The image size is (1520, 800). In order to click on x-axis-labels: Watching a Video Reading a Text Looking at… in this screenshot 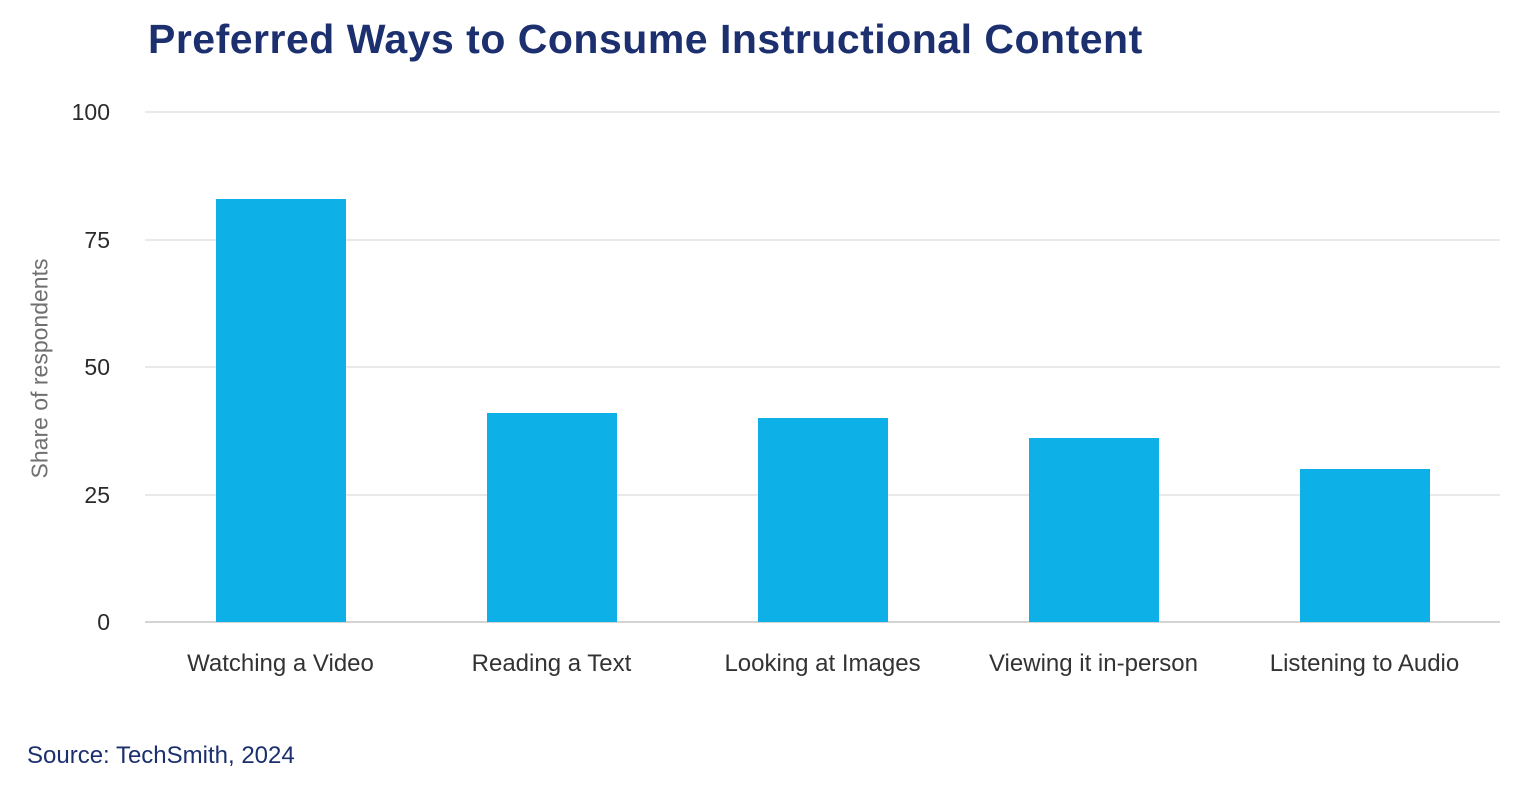, I will do `click(822, 670)`.